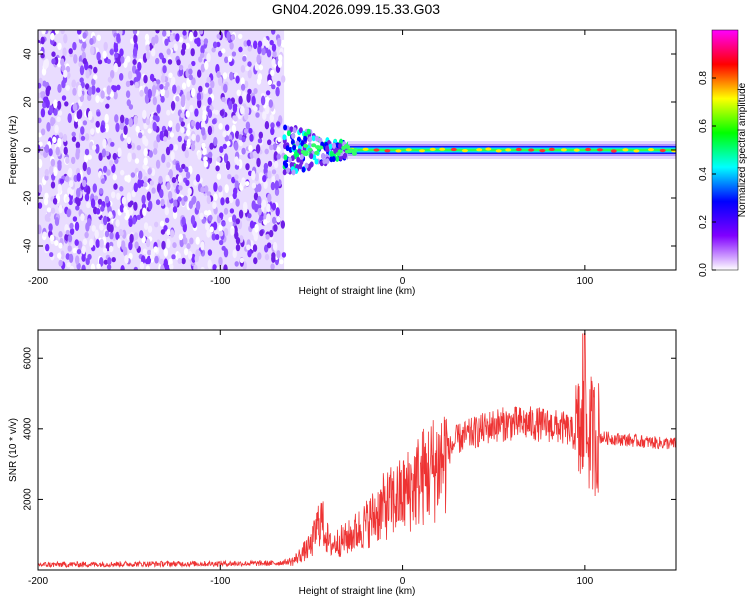  I want to click on y-tick-label: -40, so click(28, 245).